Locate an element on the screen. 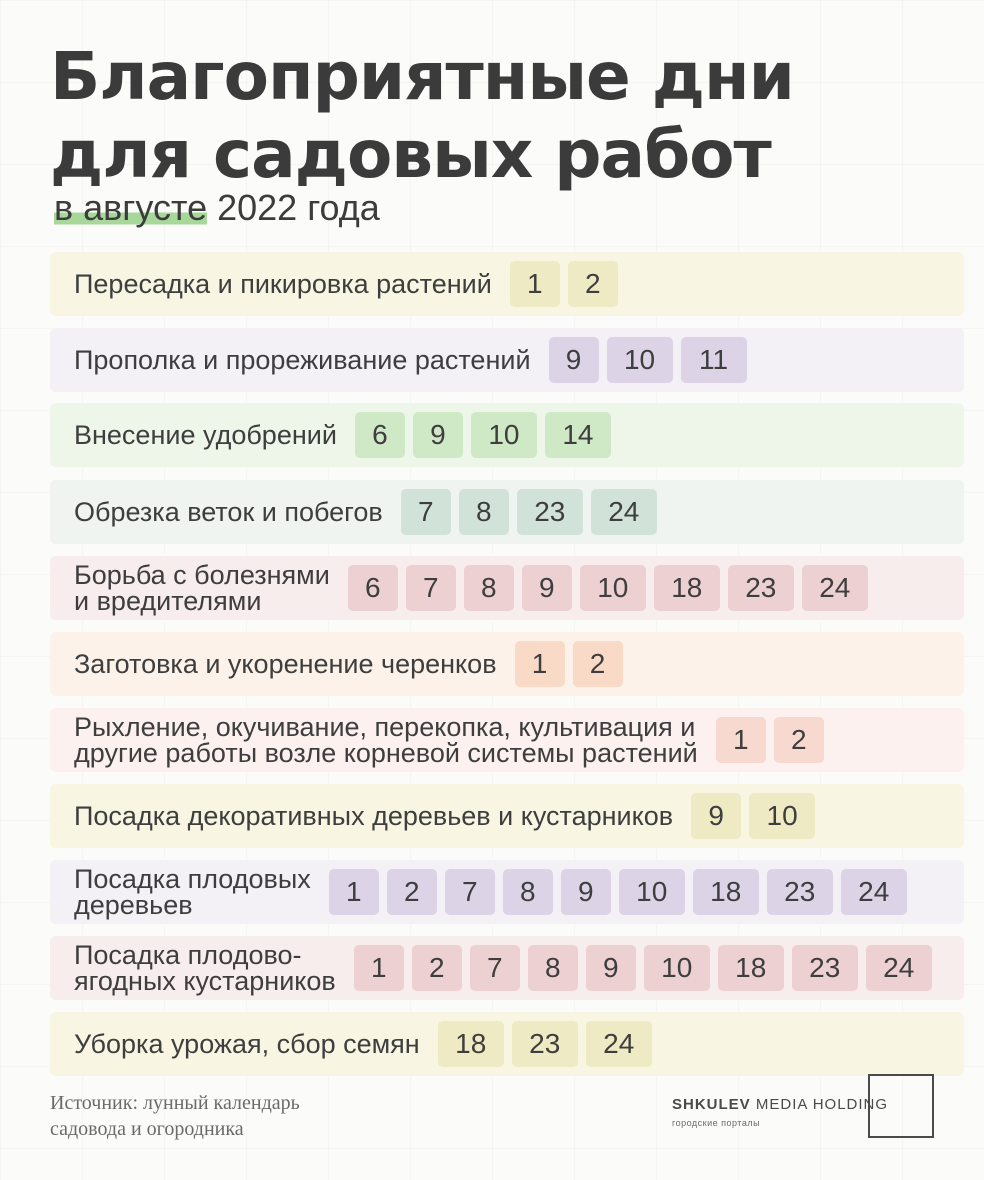 The image size is (984, 1180). page-title: Благоприятные дни для садовых работ is located at coordinates (422, 116).